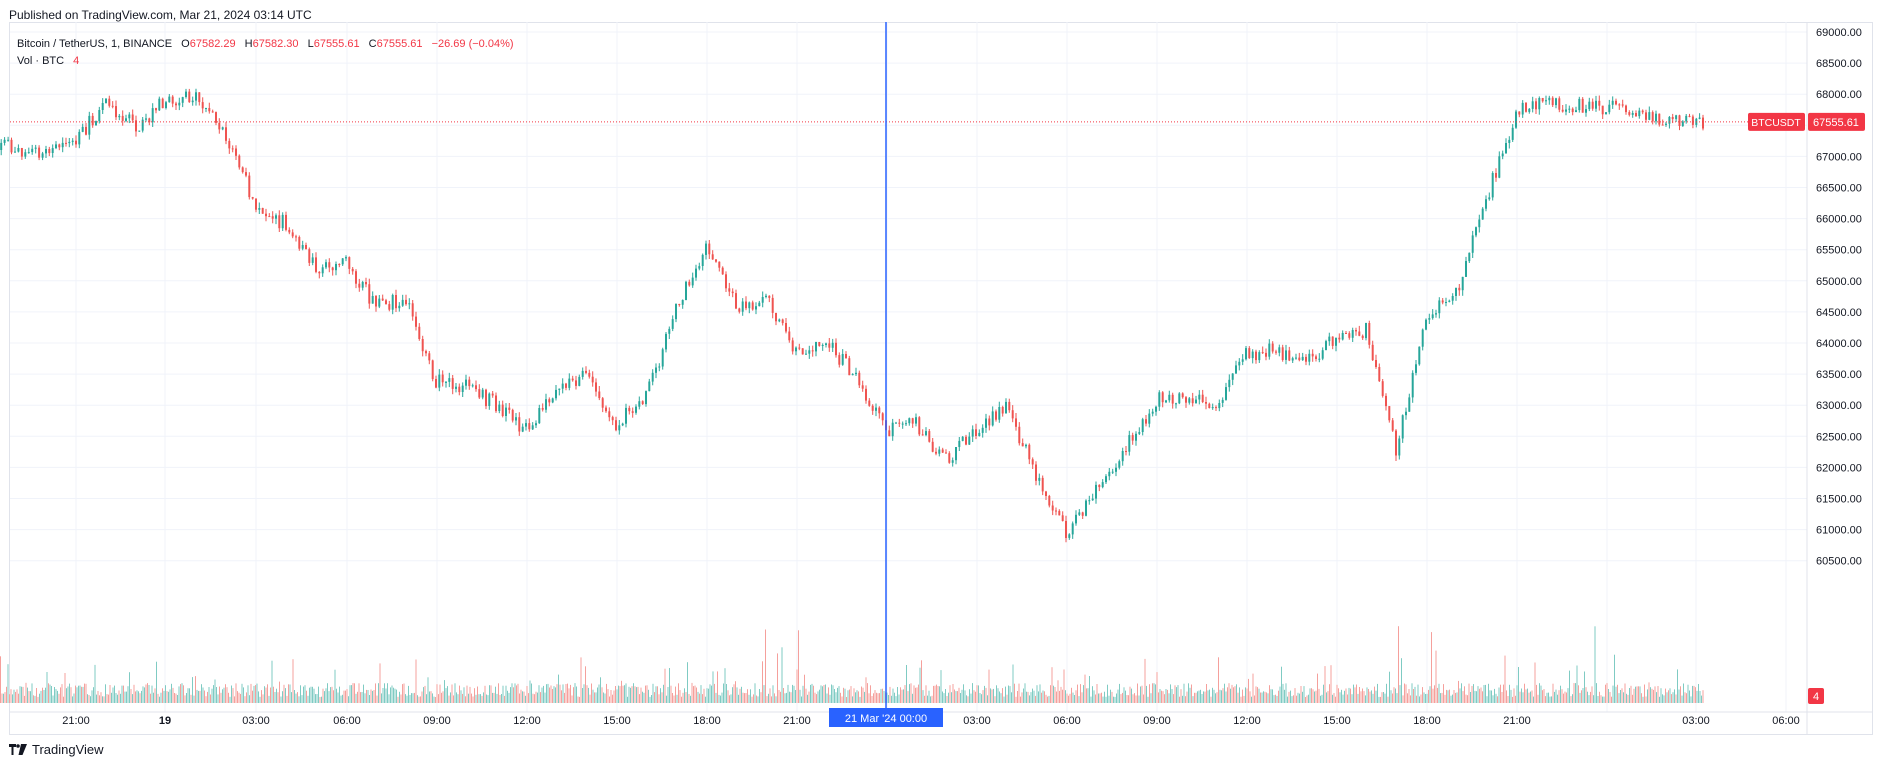 The width and height of the screenshot is (1882, 768). I want to click on time-tick-label: 09:00, so click(1157, 721).